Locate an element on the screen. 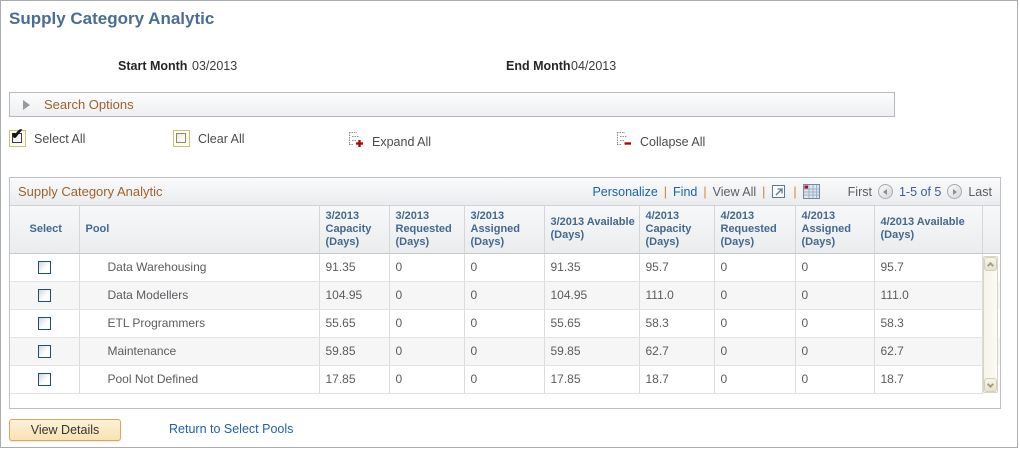  collapse-all-button: Collapse All is located at coordinates (659, 141).